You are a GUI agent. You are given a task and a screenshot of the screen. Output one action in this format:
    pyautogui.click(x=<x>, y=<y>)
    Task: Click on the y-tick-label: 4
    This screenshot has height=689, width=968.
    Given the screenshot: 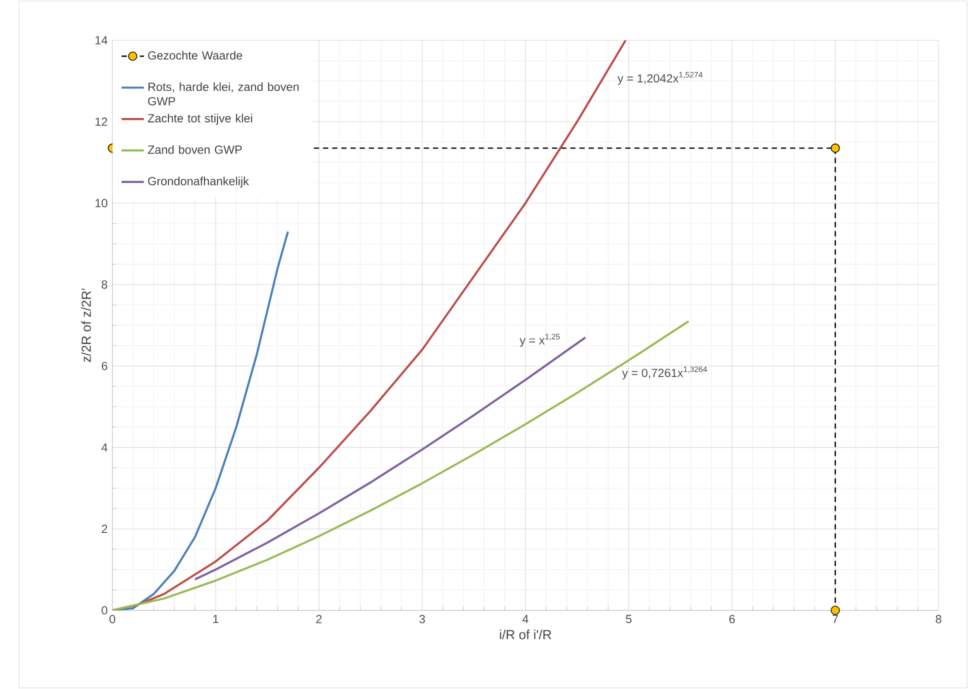 What is the action you would take?
    pyautogui.click(x=104, y=447)
    